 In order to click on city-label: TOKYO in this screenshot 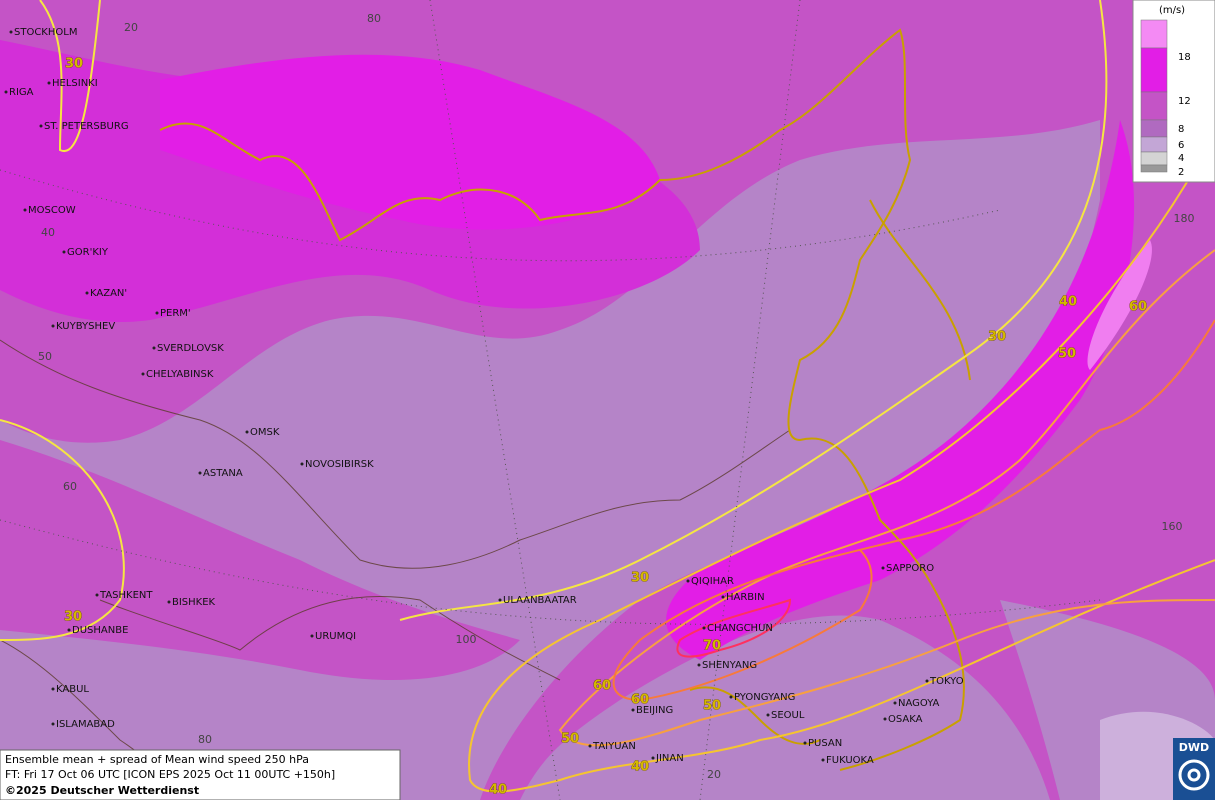, I will do `click(946, 681)`.